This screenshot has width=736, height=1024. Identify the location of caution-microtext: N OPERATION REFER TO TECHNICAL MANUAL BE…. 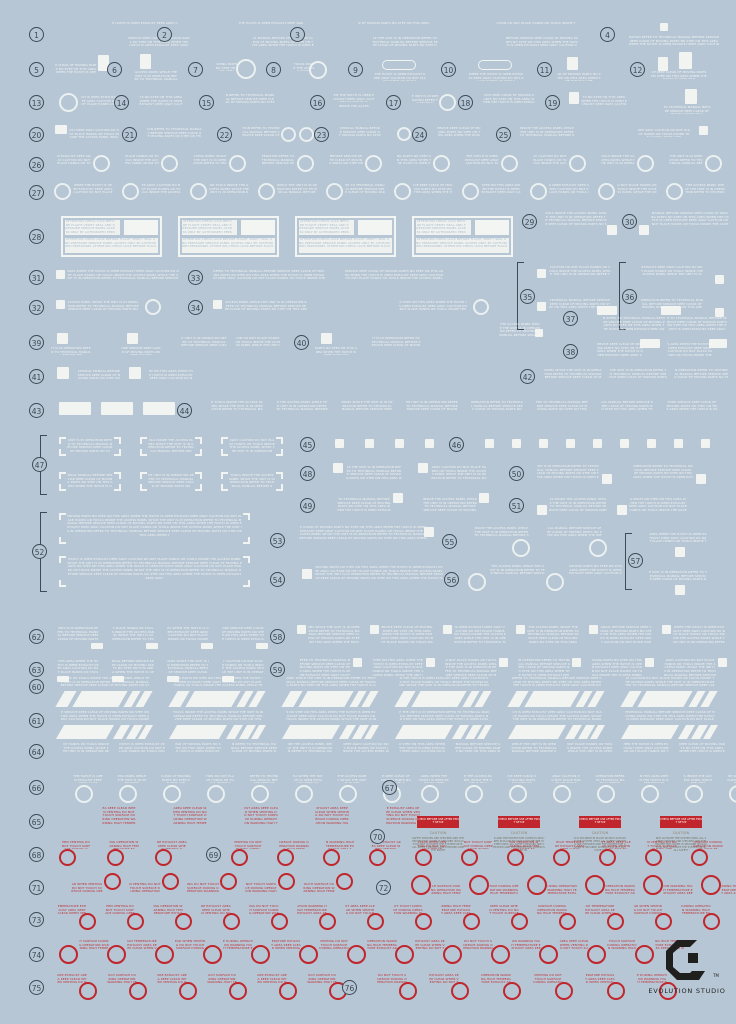
(701, 374).